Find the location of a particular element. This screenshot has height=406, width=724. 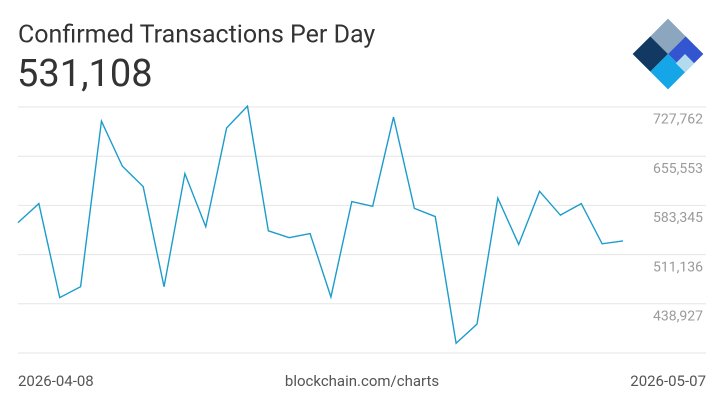

chart-title: Confirmed Transactions Per Day is located at coordinates (196, 35).